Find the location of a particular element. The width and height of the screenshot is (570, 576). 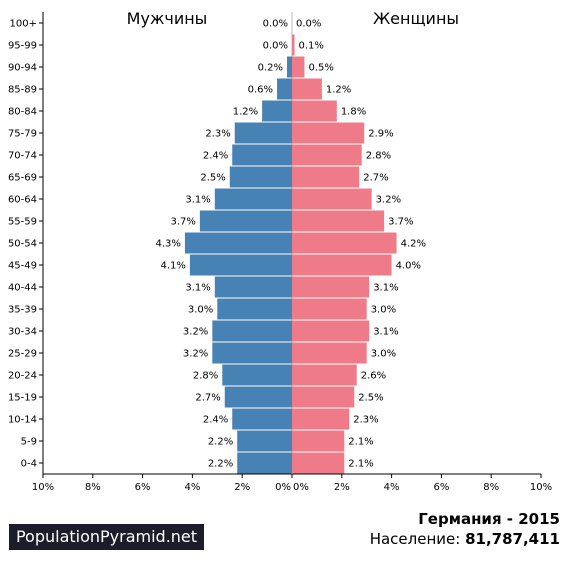

female-value-25-29: 3.0% is located at coordinates (383, 354).